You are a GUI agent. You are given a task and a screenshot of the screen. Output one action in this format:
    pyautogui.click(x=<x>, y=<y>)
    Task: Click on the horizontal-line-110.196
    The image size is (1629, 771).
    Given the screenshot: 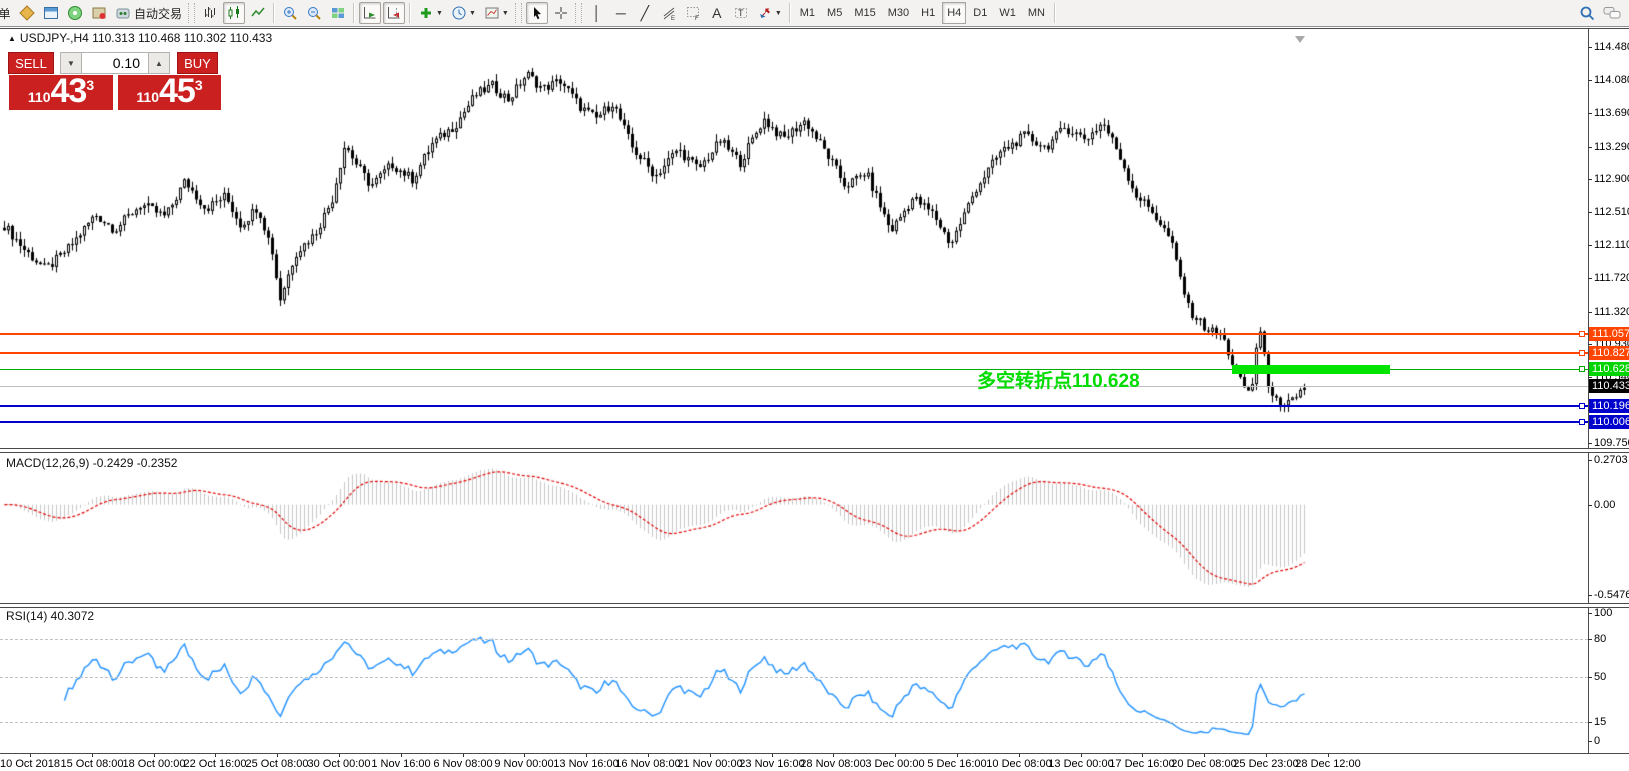 What is the action you would take?
    pyautogui.click(x=794, y=406)
    